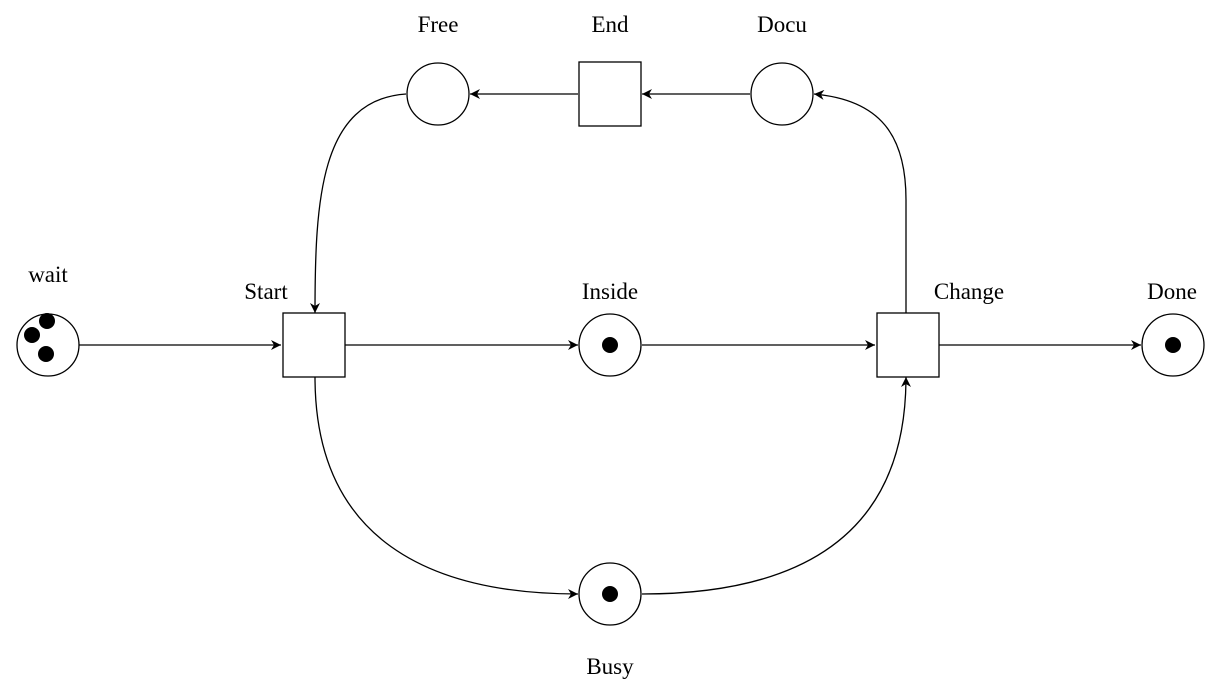 The height and width of the screenshot is (690, 1222). I want to click on place-free, so click(438, 94).